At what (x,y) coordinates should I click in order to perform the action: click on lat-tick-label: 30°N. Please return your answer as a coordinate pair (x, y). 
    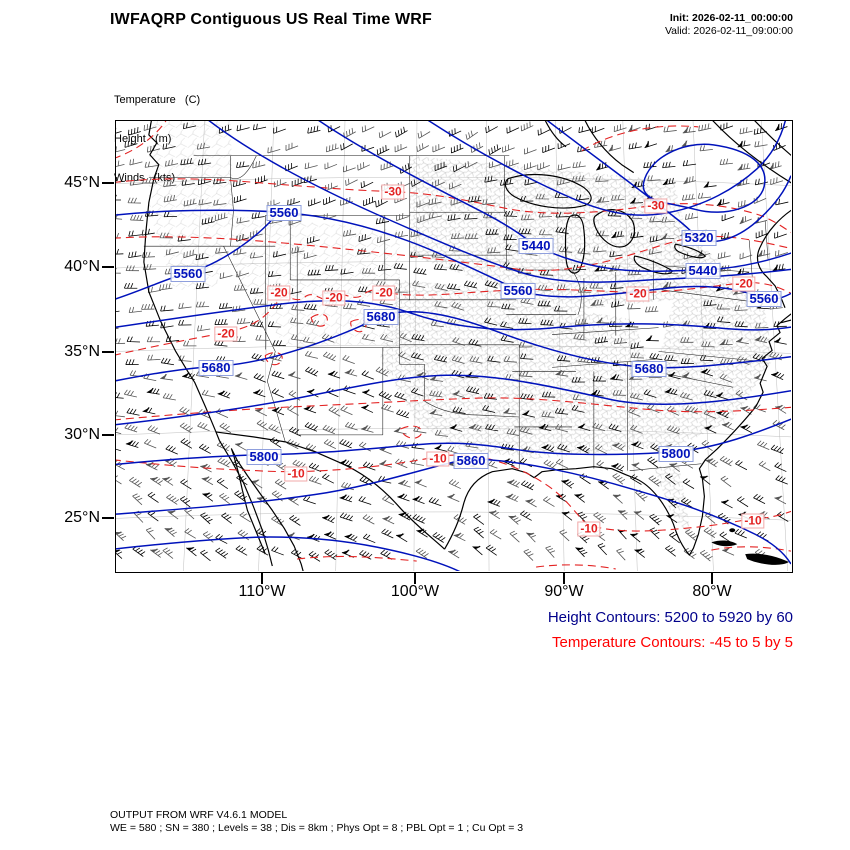
    Looking at the image, I should click on (82, 434).